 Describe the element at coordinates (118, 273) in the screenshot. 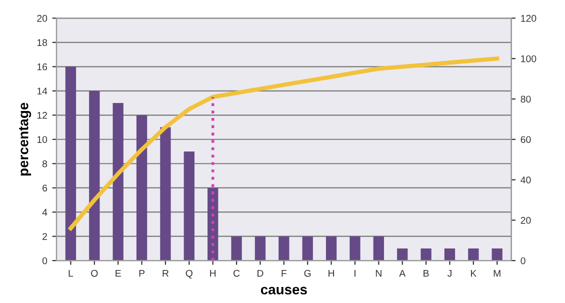

I see `x-tick-label: E` at that location.